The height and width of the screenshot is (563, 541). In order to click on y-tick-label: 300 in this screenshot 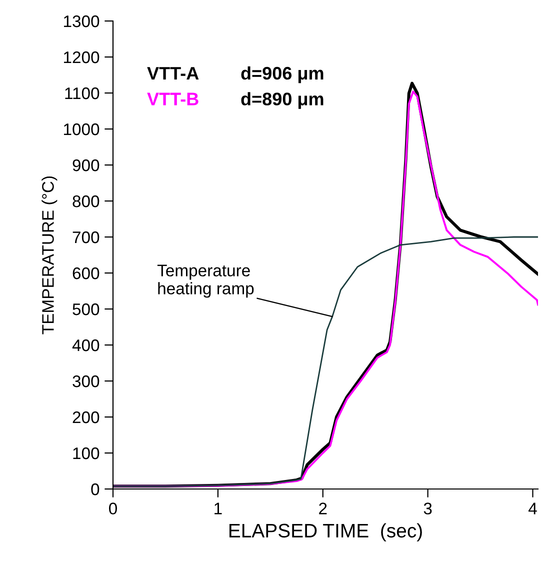, I will do `click(86, 381)`.